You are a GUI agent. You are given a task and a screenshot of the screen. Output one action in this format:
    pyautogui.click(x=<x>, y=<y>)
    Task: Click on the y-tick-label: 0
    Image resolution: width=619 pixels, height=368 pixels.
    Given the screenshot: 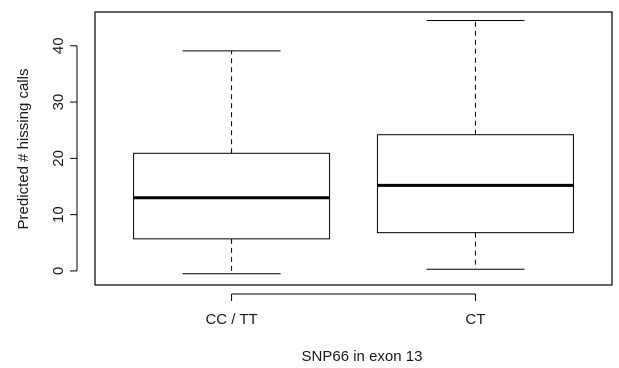 What is the action you would take?
    pyautogui.click(x=58, y=271)
    